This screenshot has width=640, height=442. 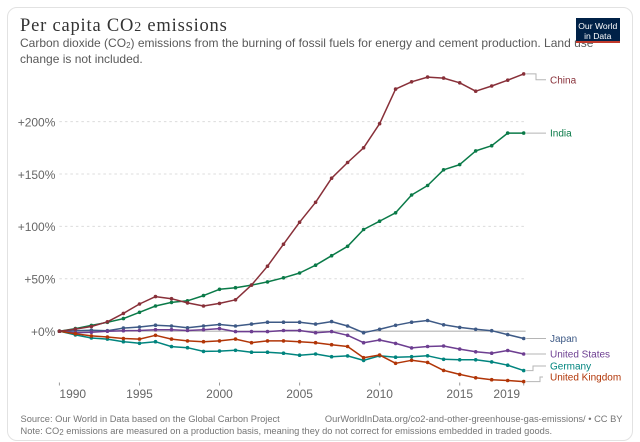 What do you see at coordinates (139, 394) in the screenshot?
I see `svg-text: 1995` at bounding box center [139, 394].